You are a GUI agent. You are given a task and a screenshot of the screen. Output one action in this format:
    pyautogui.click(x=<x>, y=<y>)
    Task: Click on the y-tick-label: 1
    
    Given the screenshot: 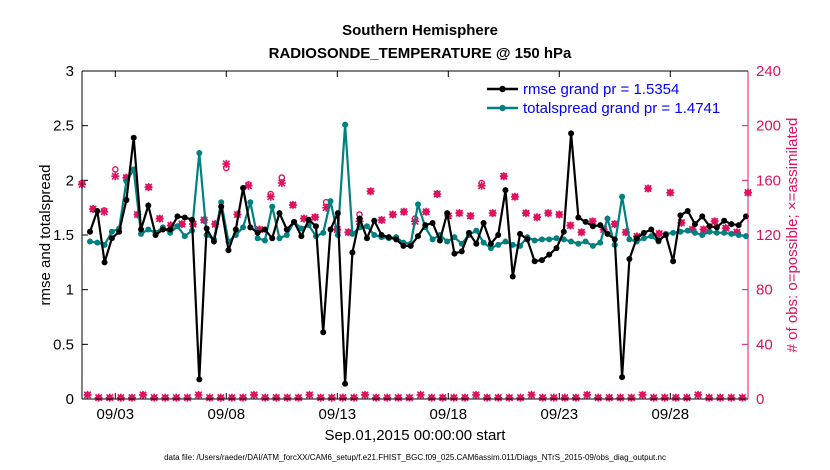 What is the action you would take?
    pyautogui.click(x=70, y=290)
    